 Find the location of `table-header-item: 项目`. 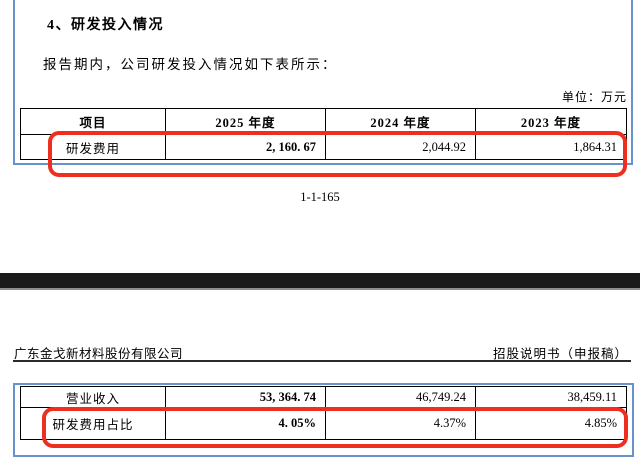

table-header-item: 项目 is located at coordinates (93, 122).